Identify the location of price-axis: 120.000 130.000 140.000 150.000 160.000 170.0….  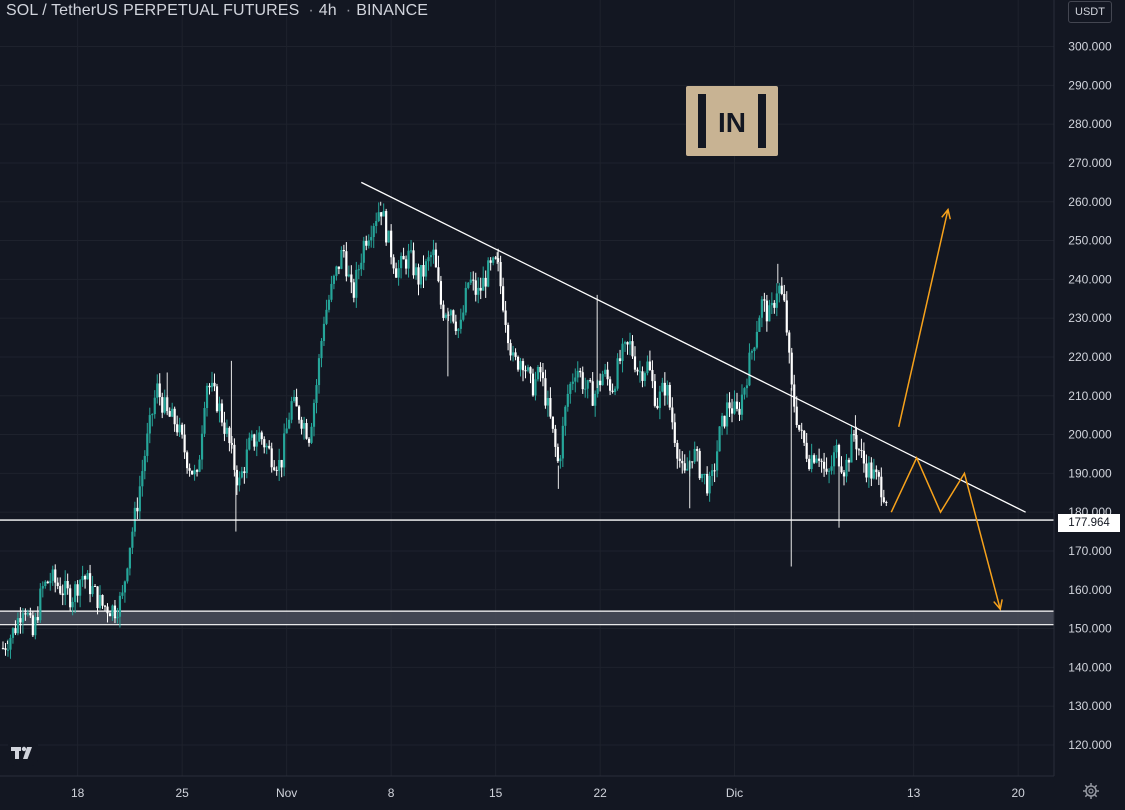
(1090, 396).